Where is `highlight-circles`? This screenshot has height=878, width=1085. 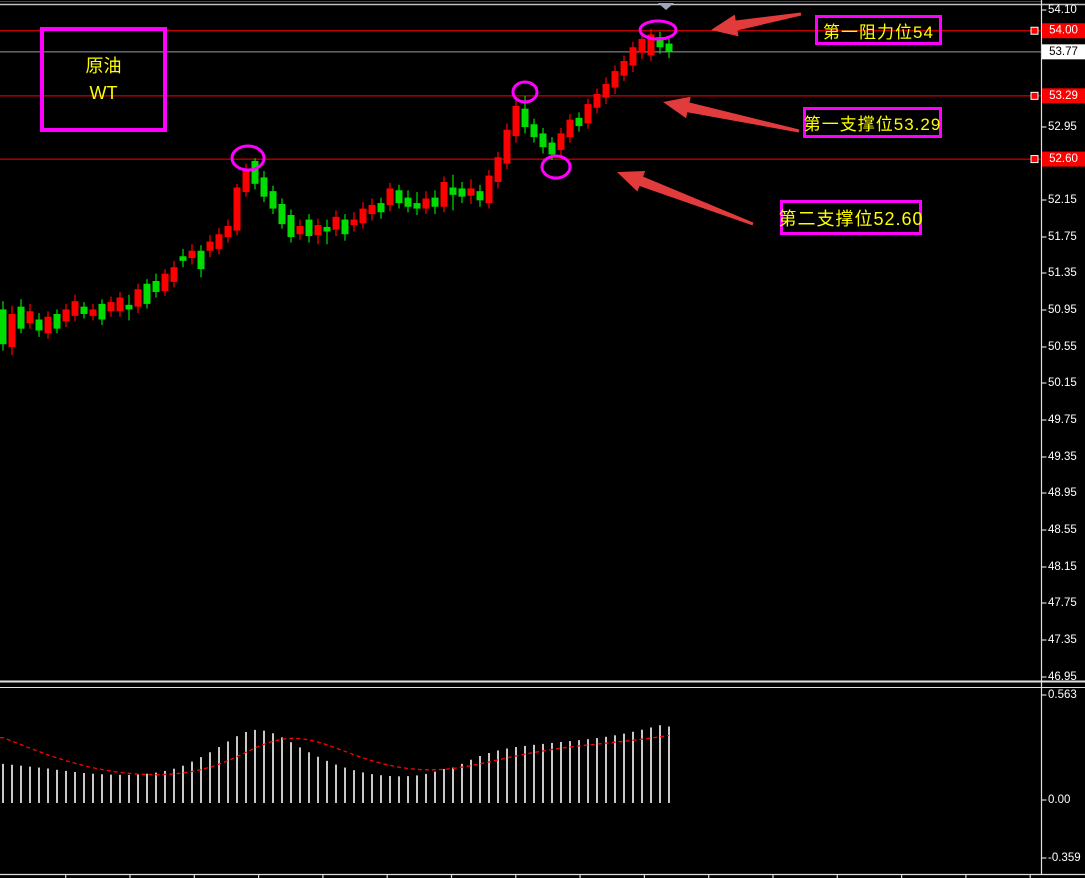
highlight-circles is located at coordinates (454, 99).